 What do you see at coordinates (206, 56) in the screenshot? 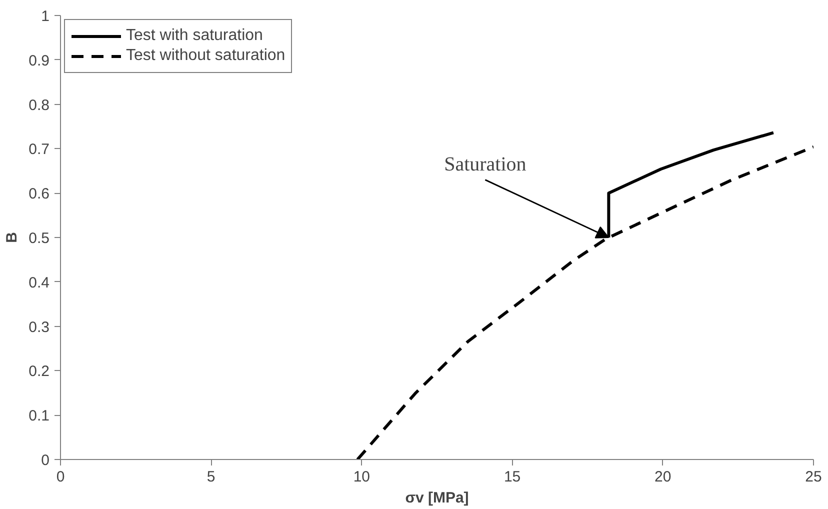
I see `legend-label: Test without saturation` at bounding box center [206, 56].